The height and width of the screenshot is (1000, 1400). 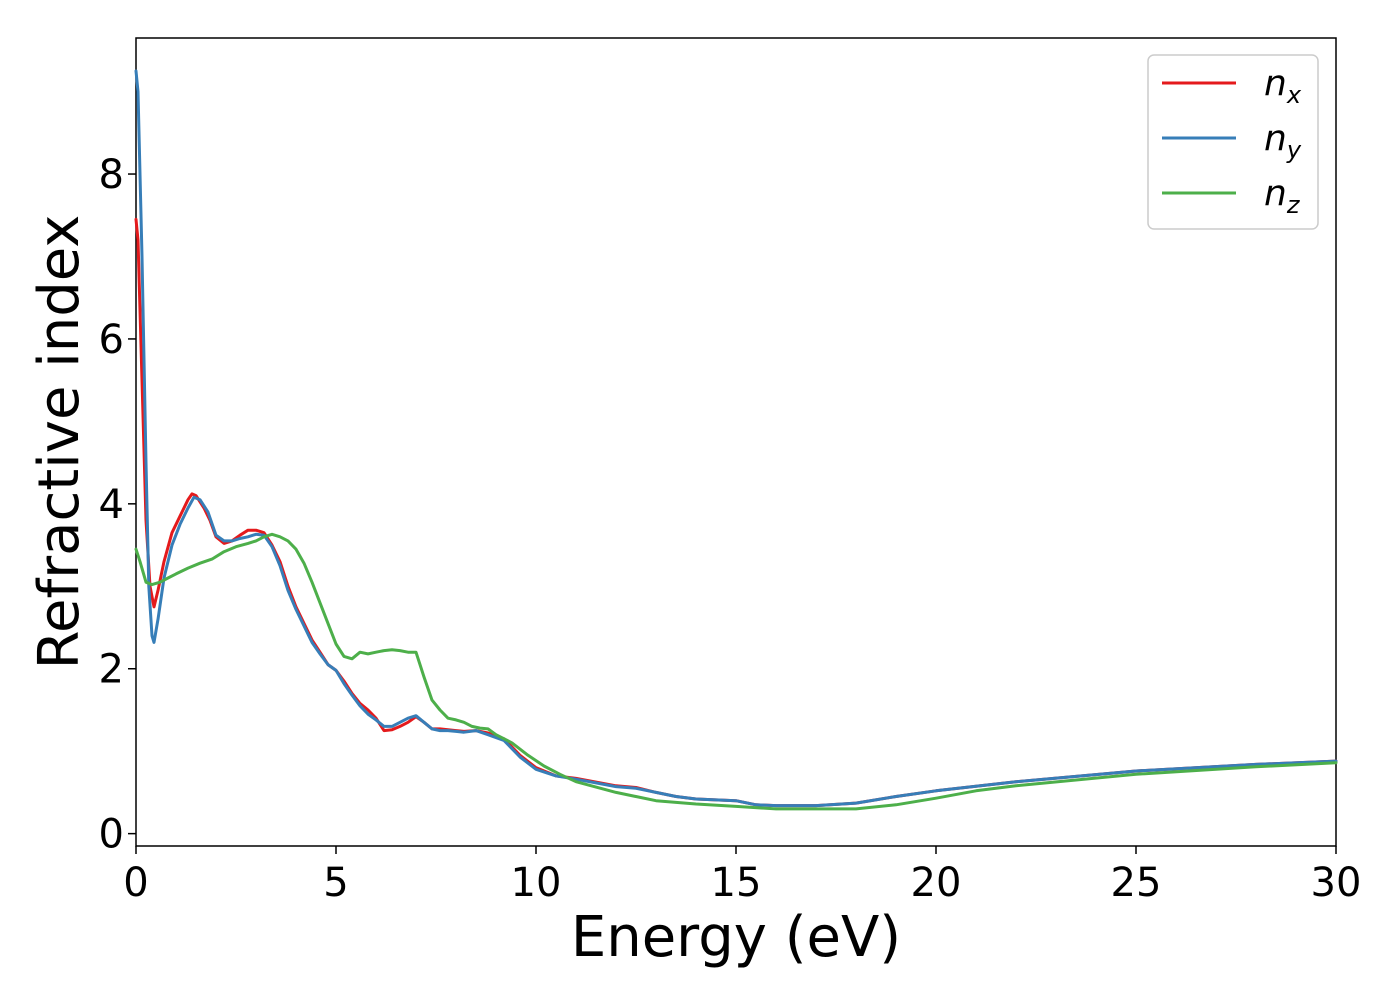 What do you see at coordinates (111, 340) in the screenshot?
I see `y-tick-label: 6` at bounding box center [111, 340].